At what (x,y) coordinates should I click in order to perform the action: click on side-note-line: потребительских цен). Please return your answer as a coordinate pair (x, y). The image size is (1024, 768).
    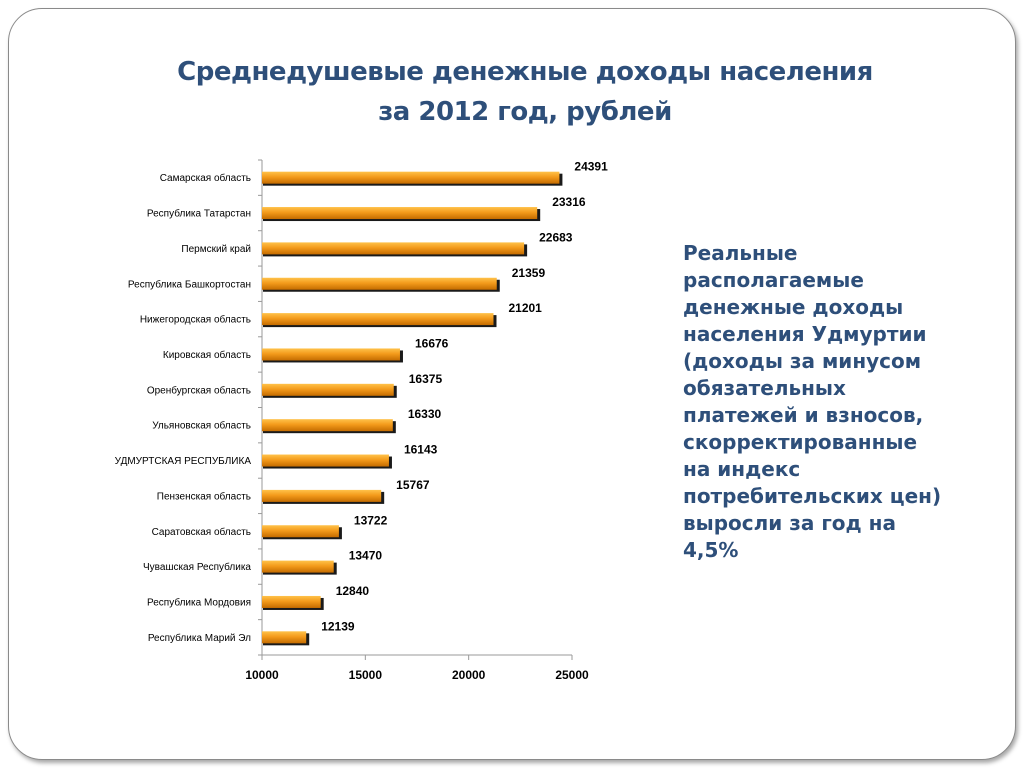
    Looking at the image, I should click on (812, 496).